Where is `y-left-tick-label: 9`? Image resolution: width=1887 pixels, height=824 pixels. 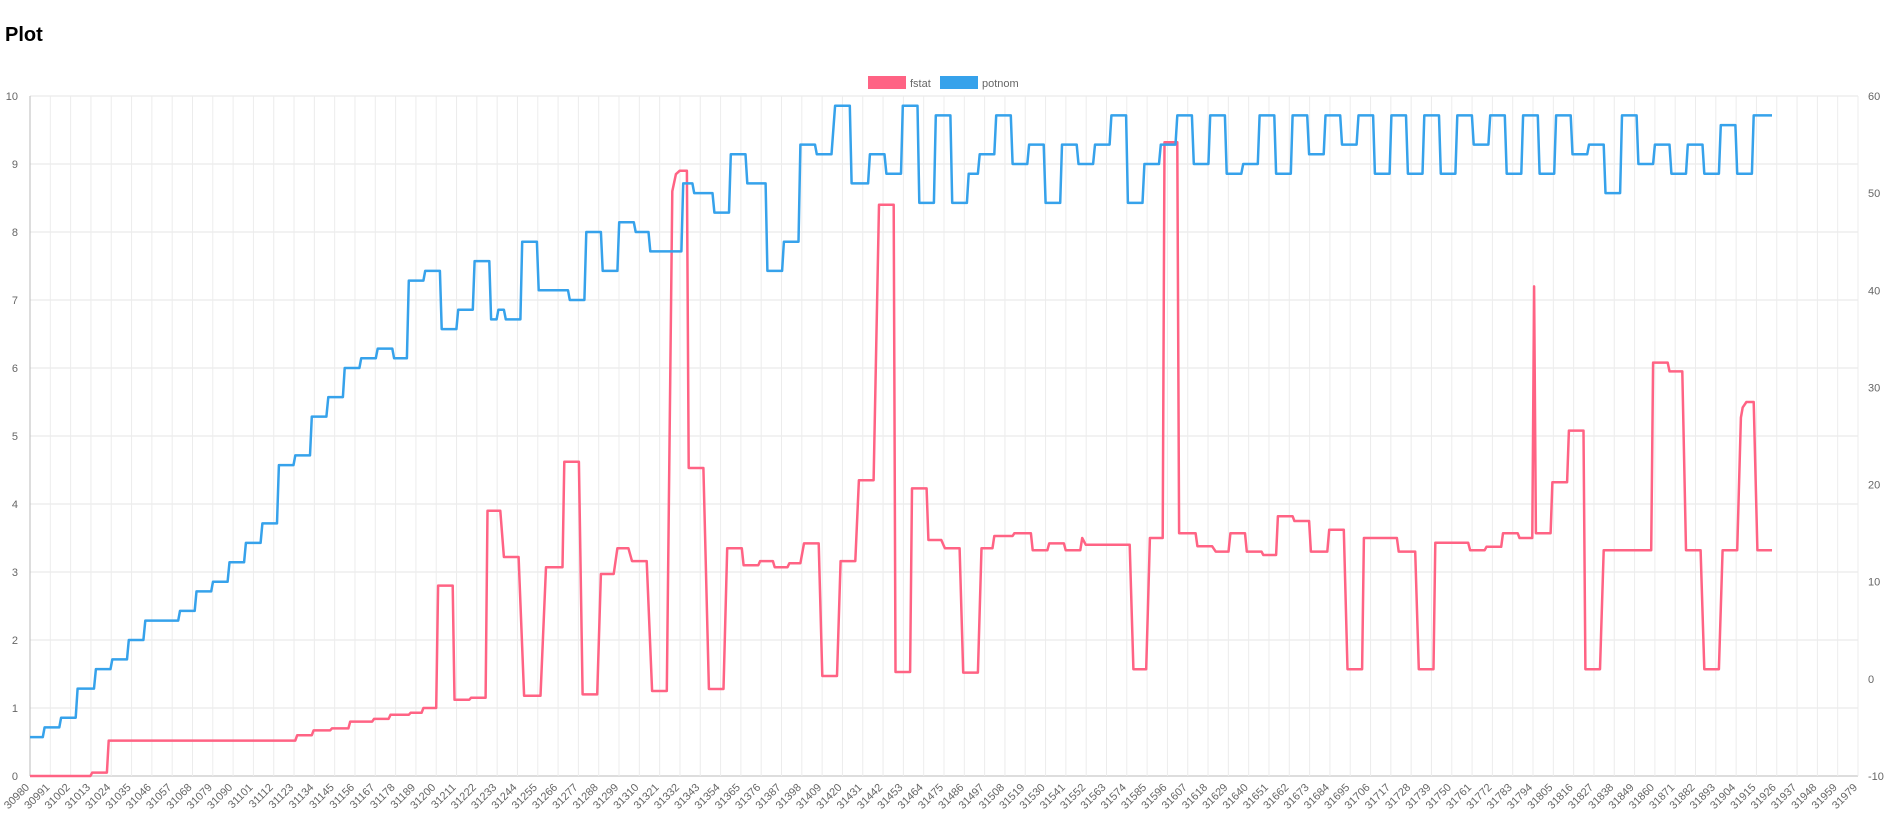 y-left-tick-label: 9 is located at coordinates (15, 165).